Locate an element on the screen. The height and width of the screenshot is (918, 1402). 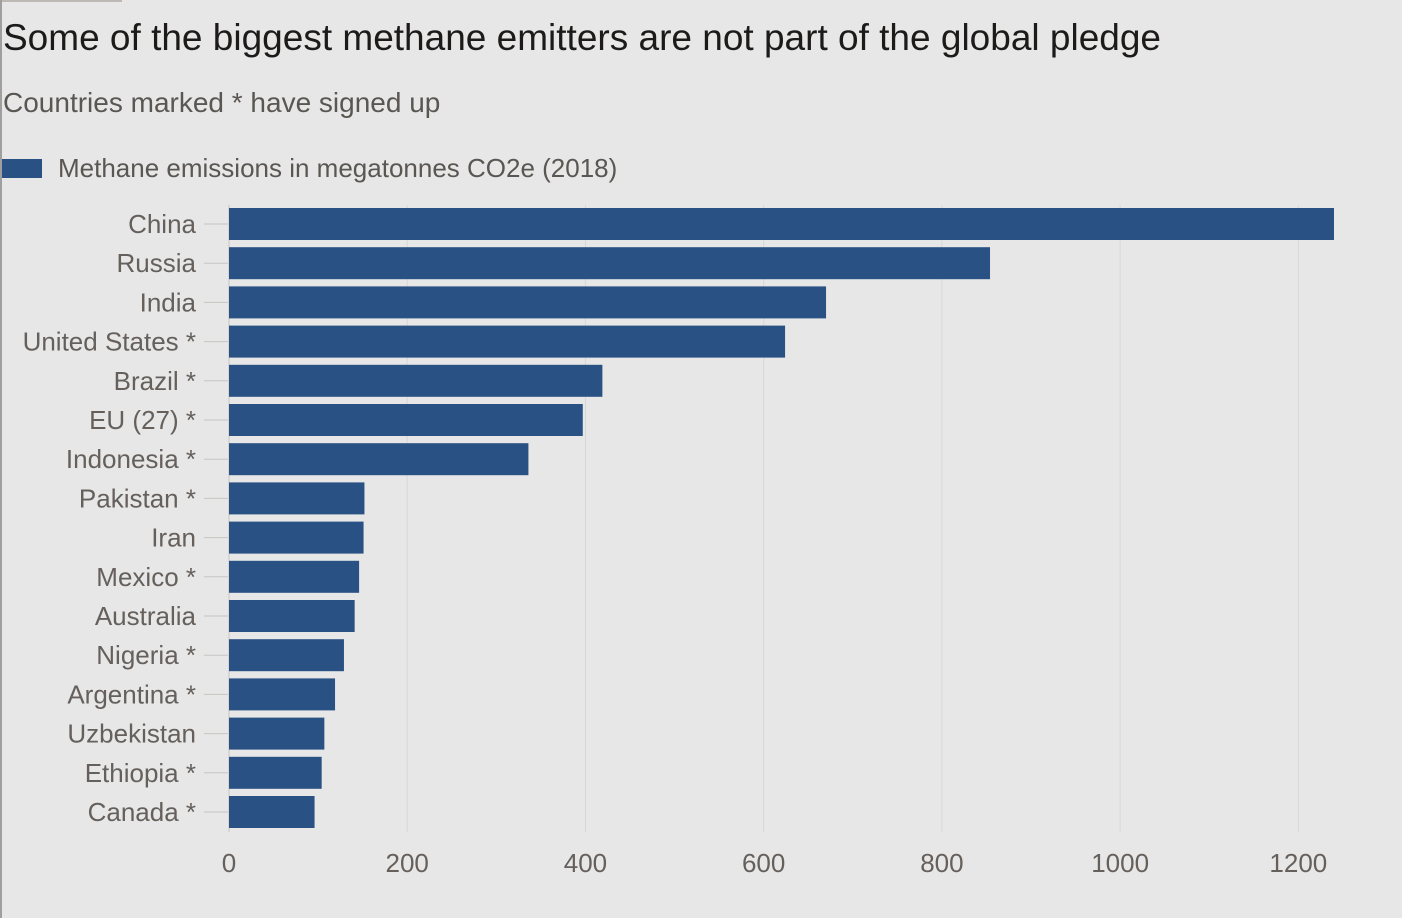
x-tick-label: 200 is located at coordinates (407, 863).